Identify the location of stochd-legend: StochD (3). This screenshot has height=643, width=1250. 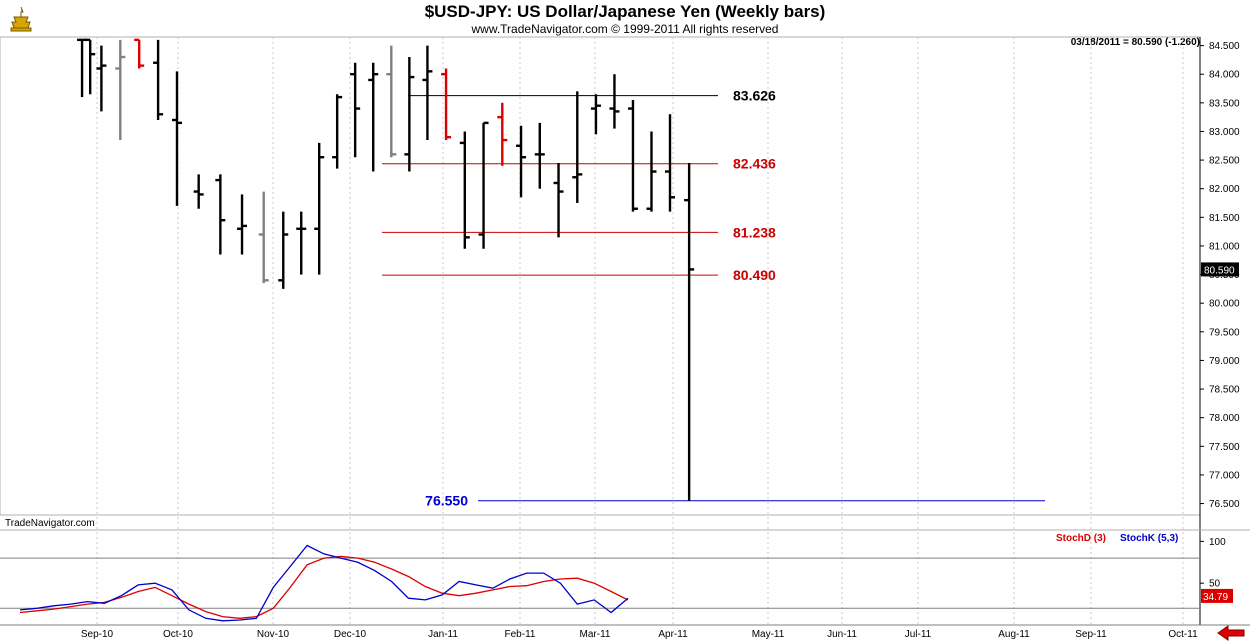
(1081, 538).